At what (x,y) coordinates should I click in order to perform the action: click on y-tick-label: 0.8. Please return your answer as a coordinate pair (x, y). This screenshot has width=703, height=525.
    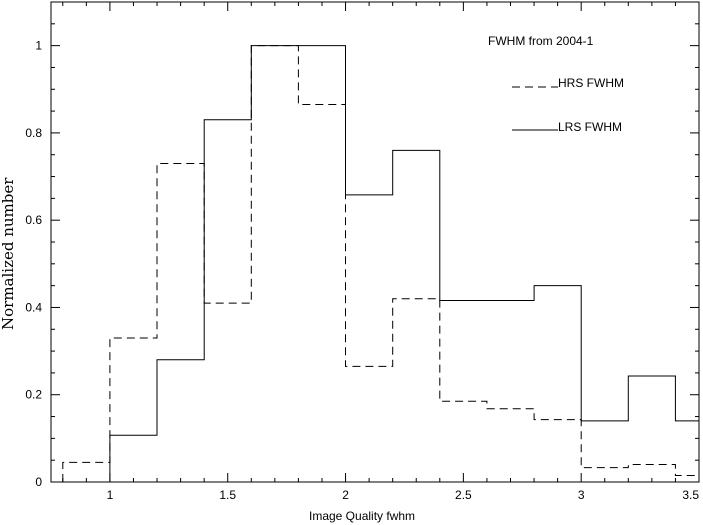
    Looking at the image, I should click on (33, 133).